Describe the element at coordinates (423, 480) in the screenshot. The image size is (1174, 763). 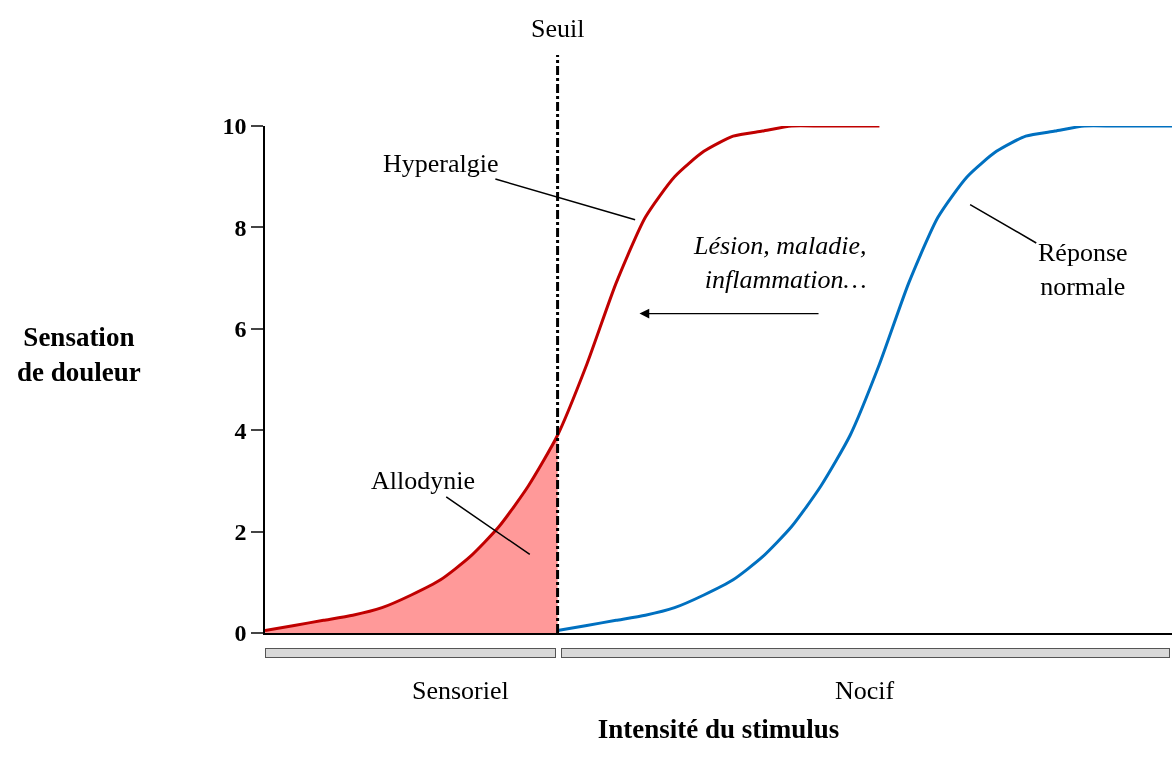
I see `annotation: Allodynie` at that location.